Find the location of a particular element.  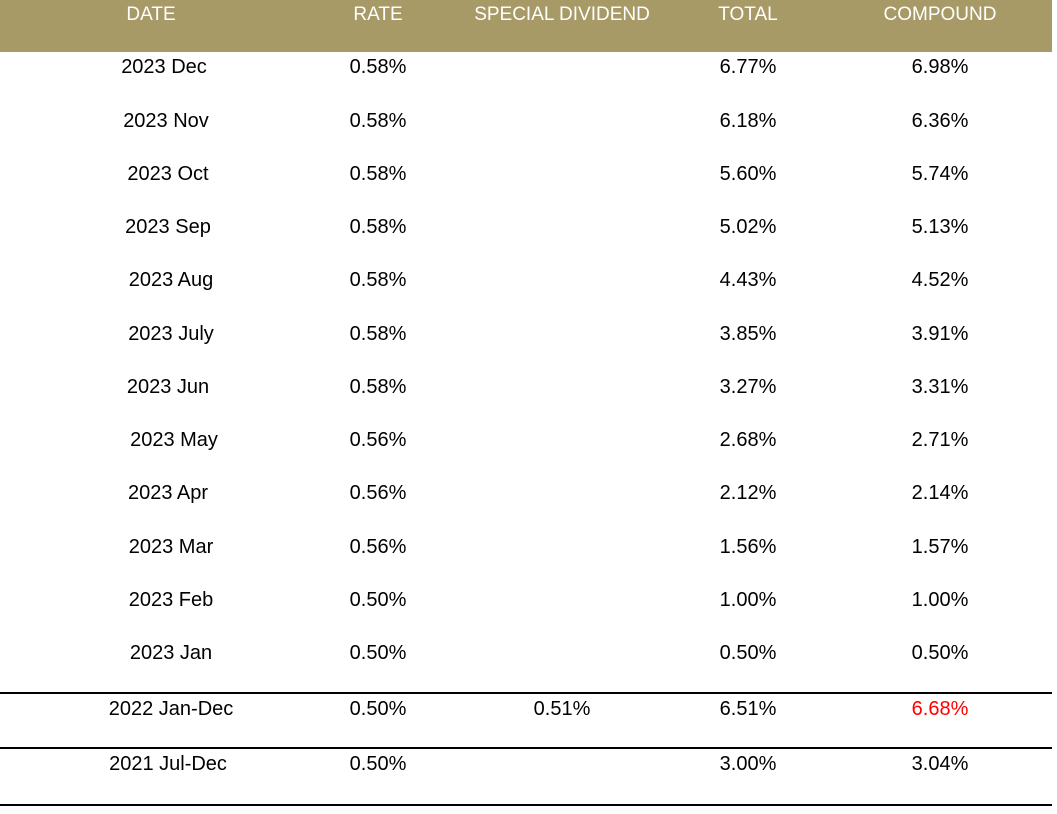

cell-total: 3.00% is located at coordinates (748, 764).